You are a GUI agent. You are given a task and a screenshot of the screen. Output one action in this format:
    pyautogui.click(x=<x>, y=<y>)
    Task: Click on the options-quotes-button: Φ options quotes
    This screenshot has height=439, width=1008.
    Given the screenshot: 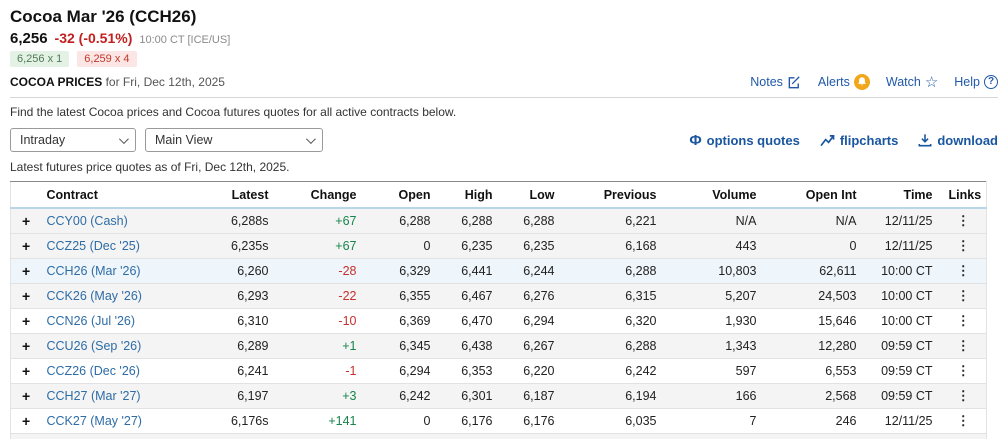 What is the action you would take?
    pyautogui.click(x=744, y=140)
    